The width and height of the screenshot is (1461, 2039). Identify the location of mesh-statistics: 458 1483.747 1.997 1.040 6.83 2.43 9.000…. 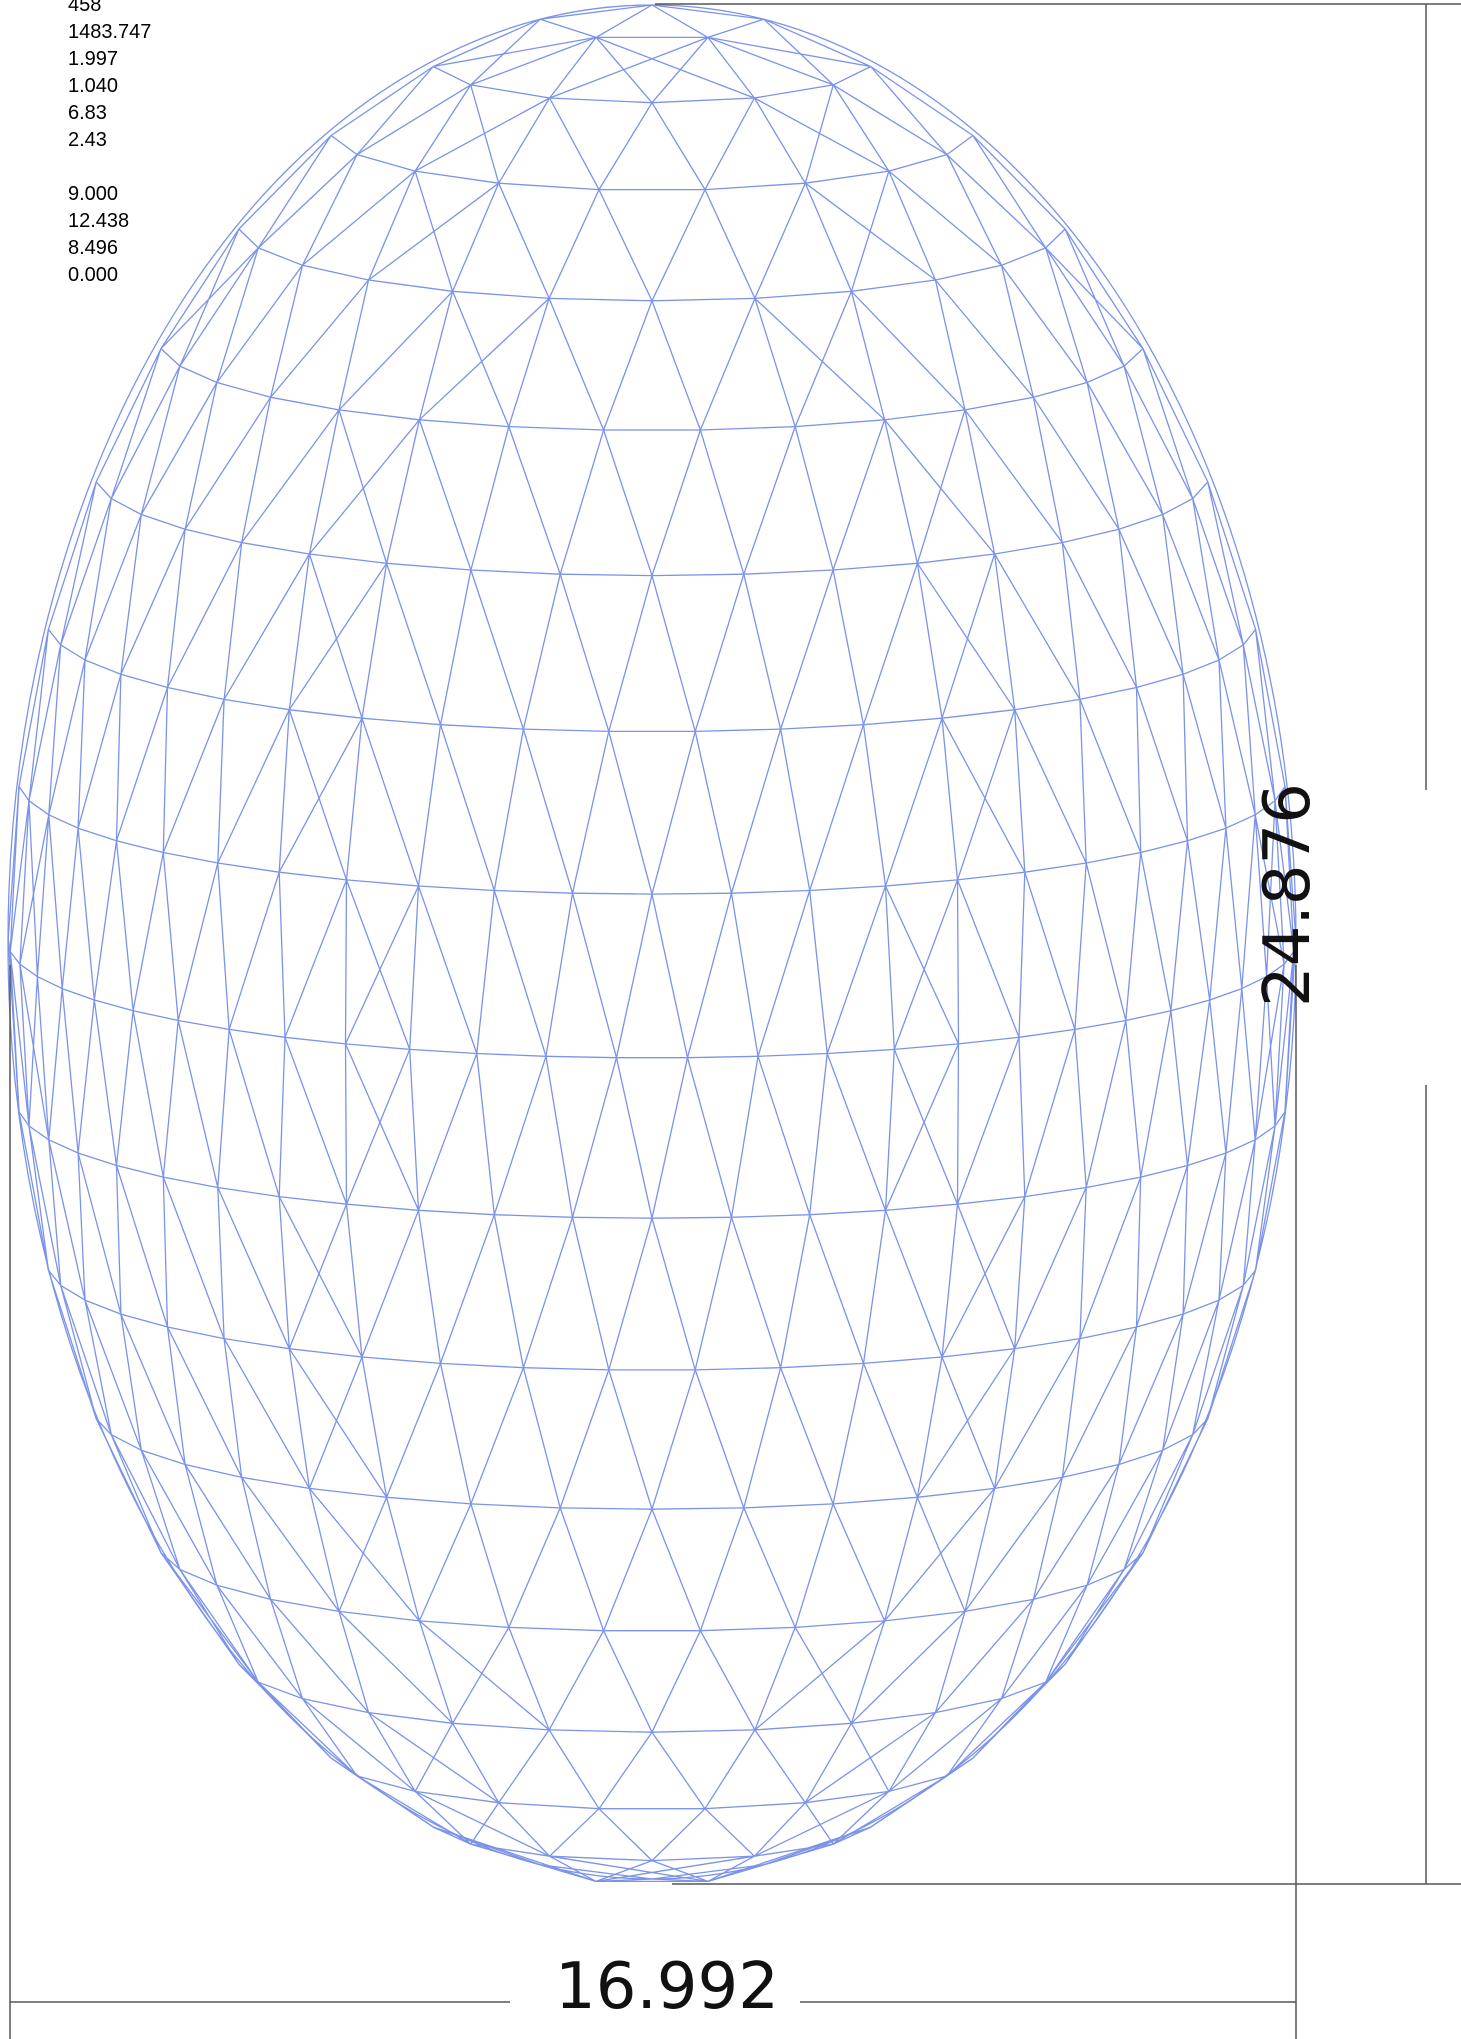
(109, 144).